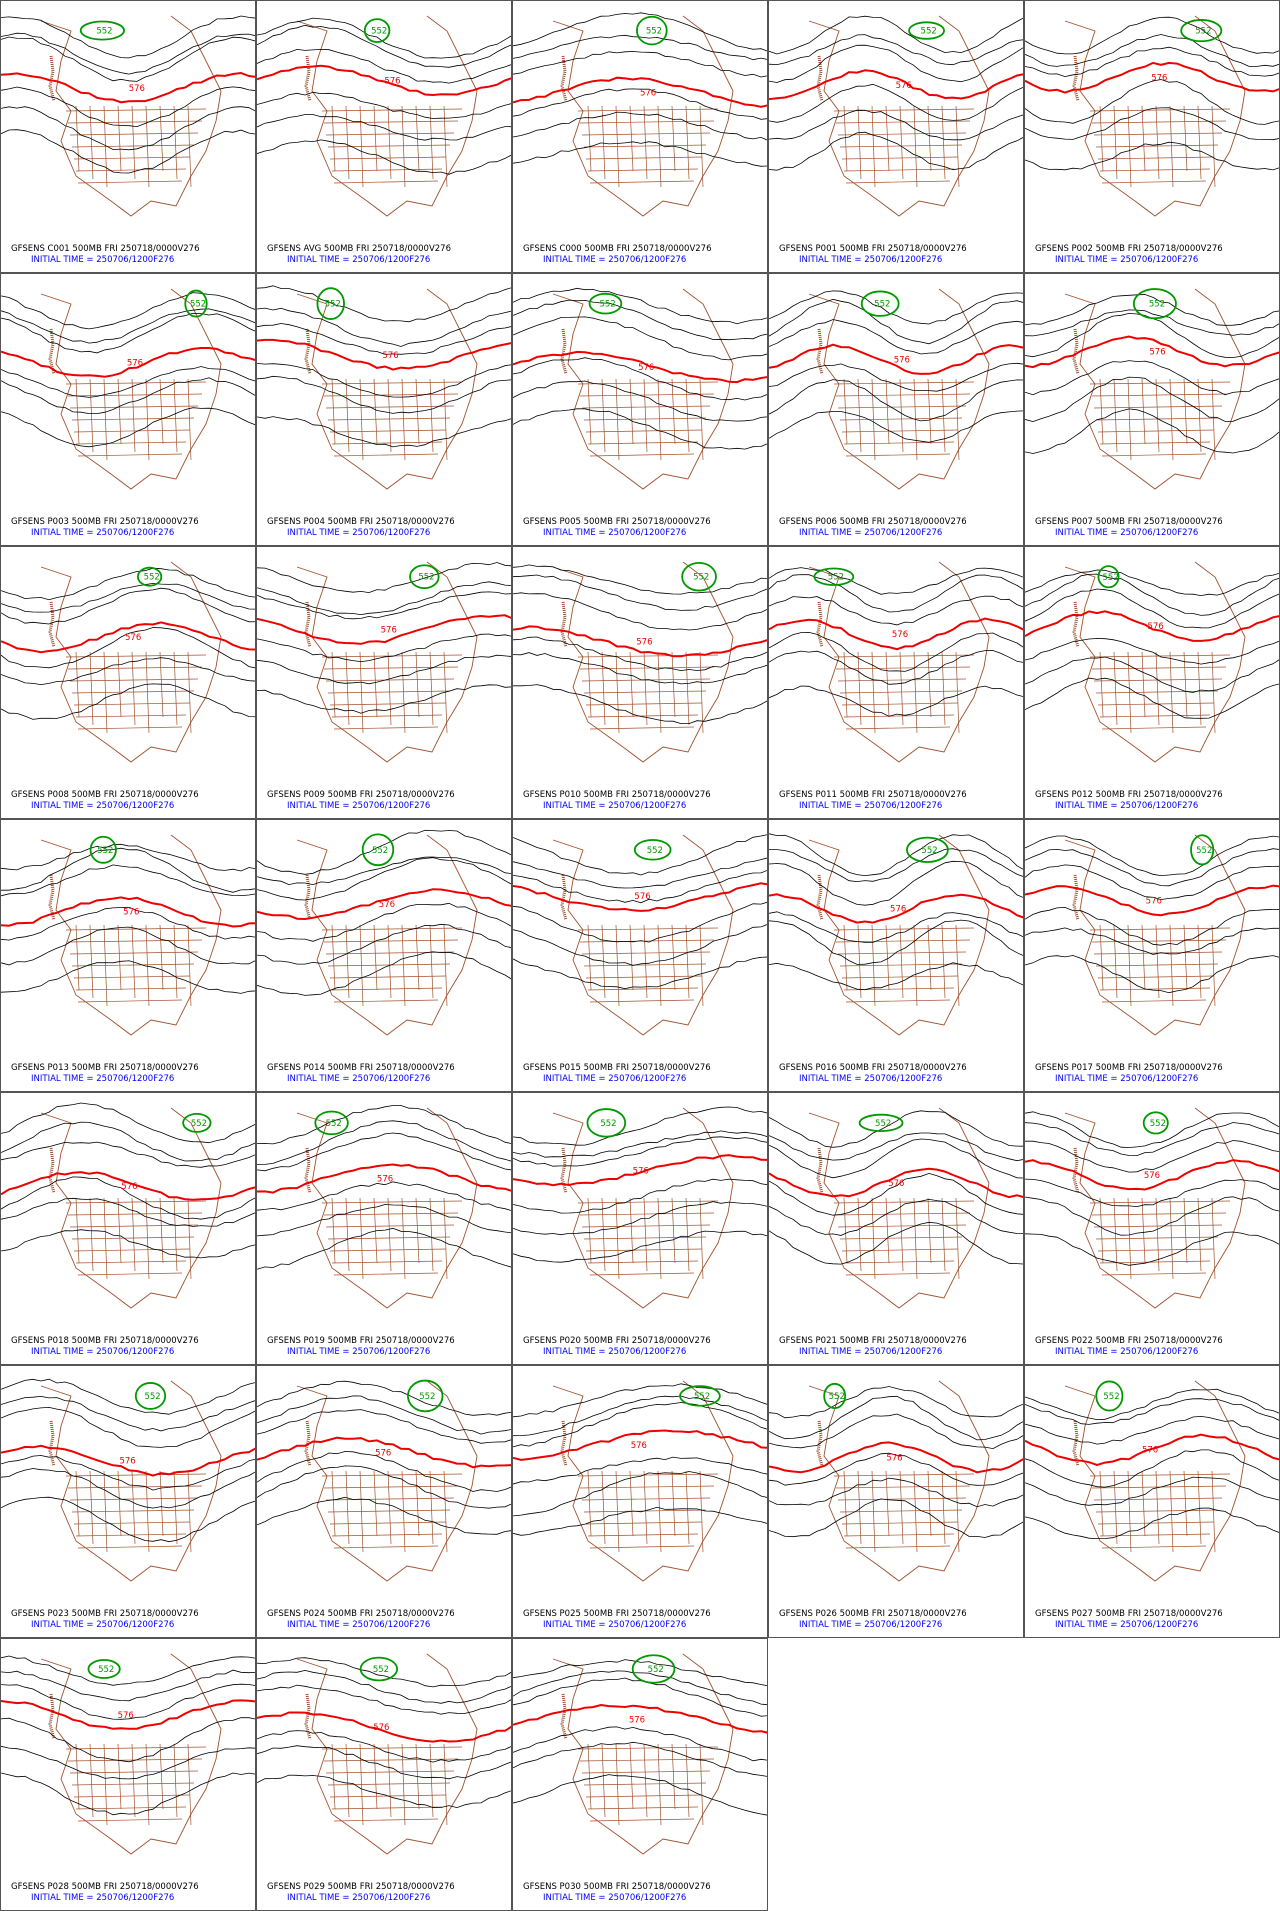 The width and height of the screenshot is (1280, 1911). What do you see at coordinates (1129, 1614) in the screenshot?
I see `panel-title: GFSENS P027 500MB FRI 250718/0000V276` at bounding box center [1129, 1614].